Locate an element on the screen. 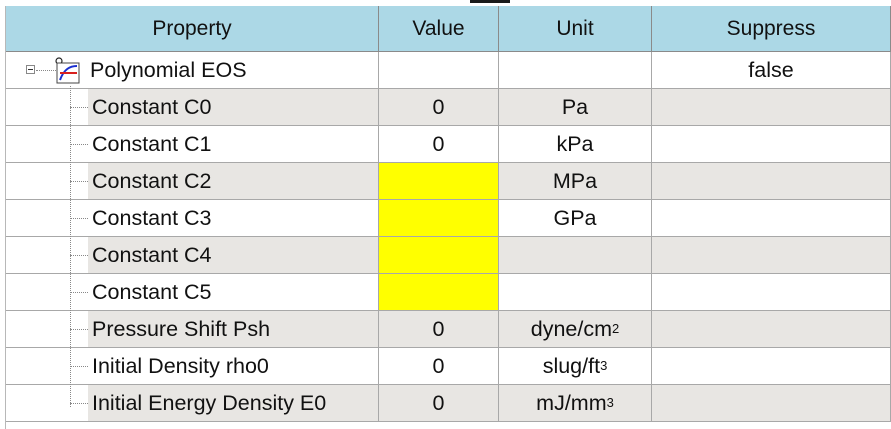  property-row: Constant C1 0 kPa is located at coordinates (448, 144).